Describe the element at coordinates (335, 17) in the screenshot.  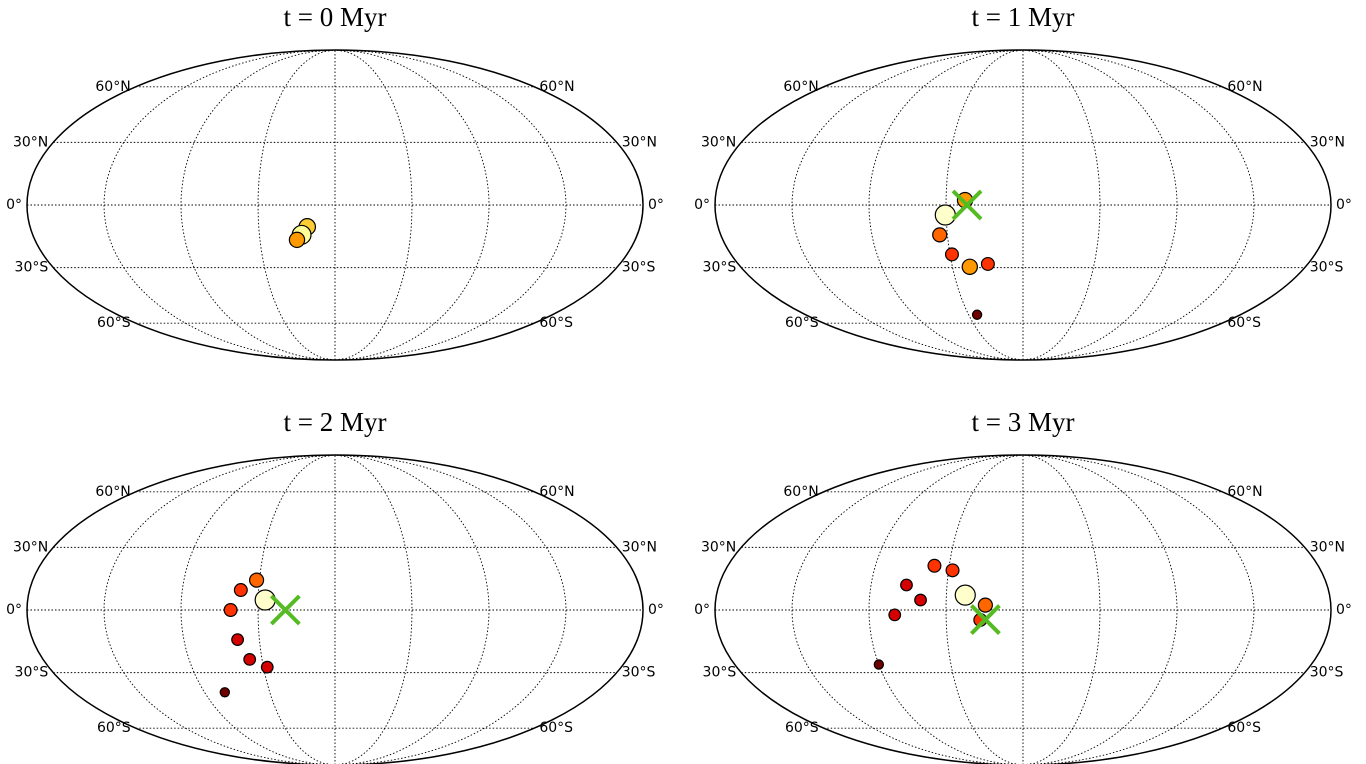
I see `panel-title: t = 0 Myr` at that location.